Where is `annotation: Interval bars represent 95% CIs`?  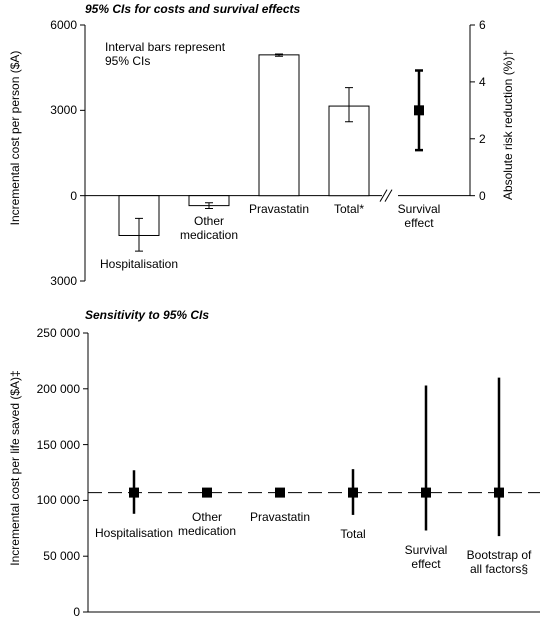 annotation: Interval bars represent 95% CIs is located at coordinates (165, 54).